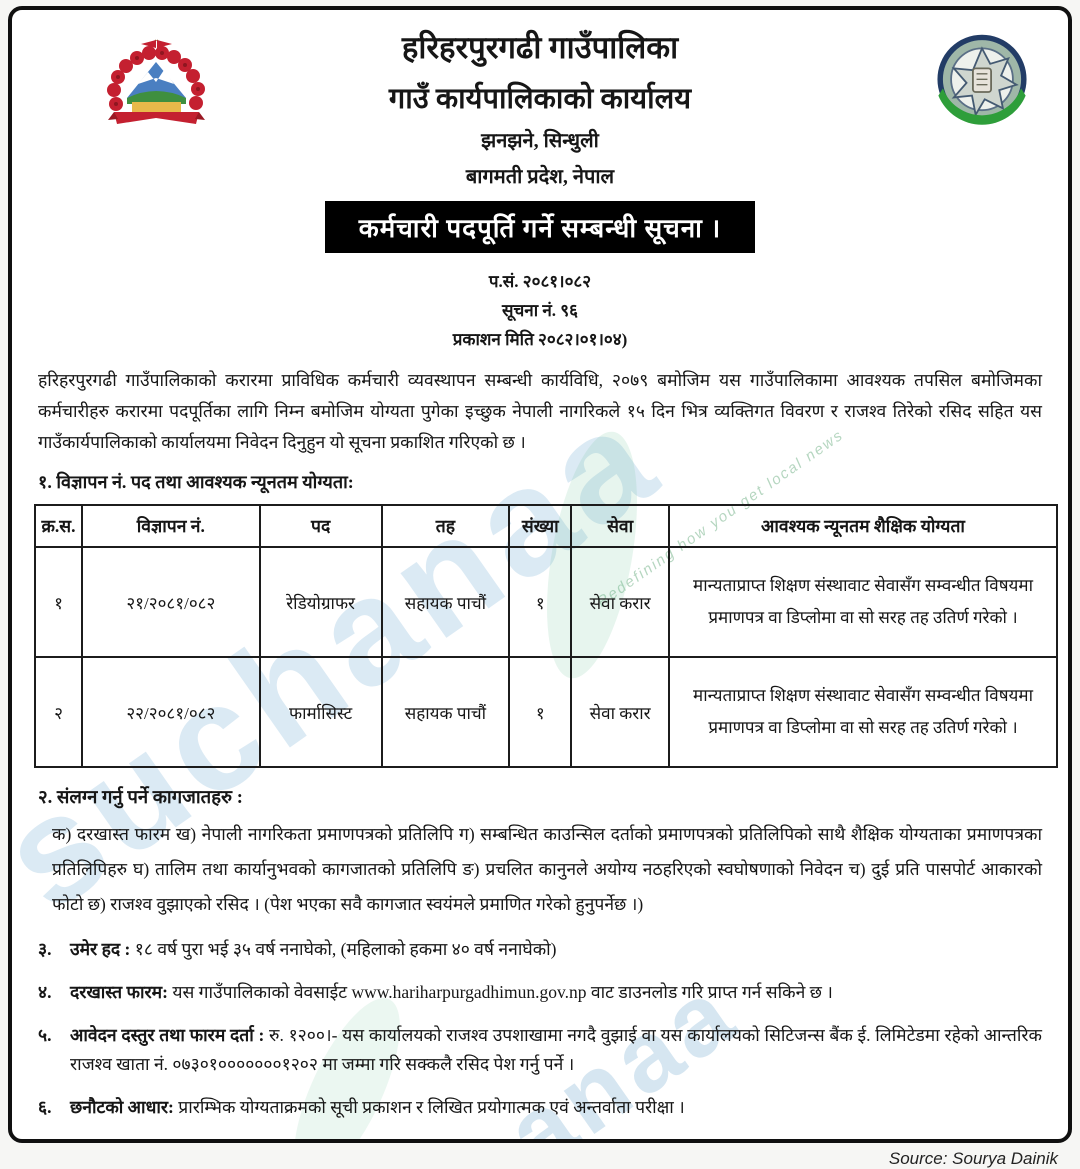 This screenshot has height=1169, width=1080. Describe the element at coordinates (445, 526) in the screenshot. I see `col-level: तह` at that location.